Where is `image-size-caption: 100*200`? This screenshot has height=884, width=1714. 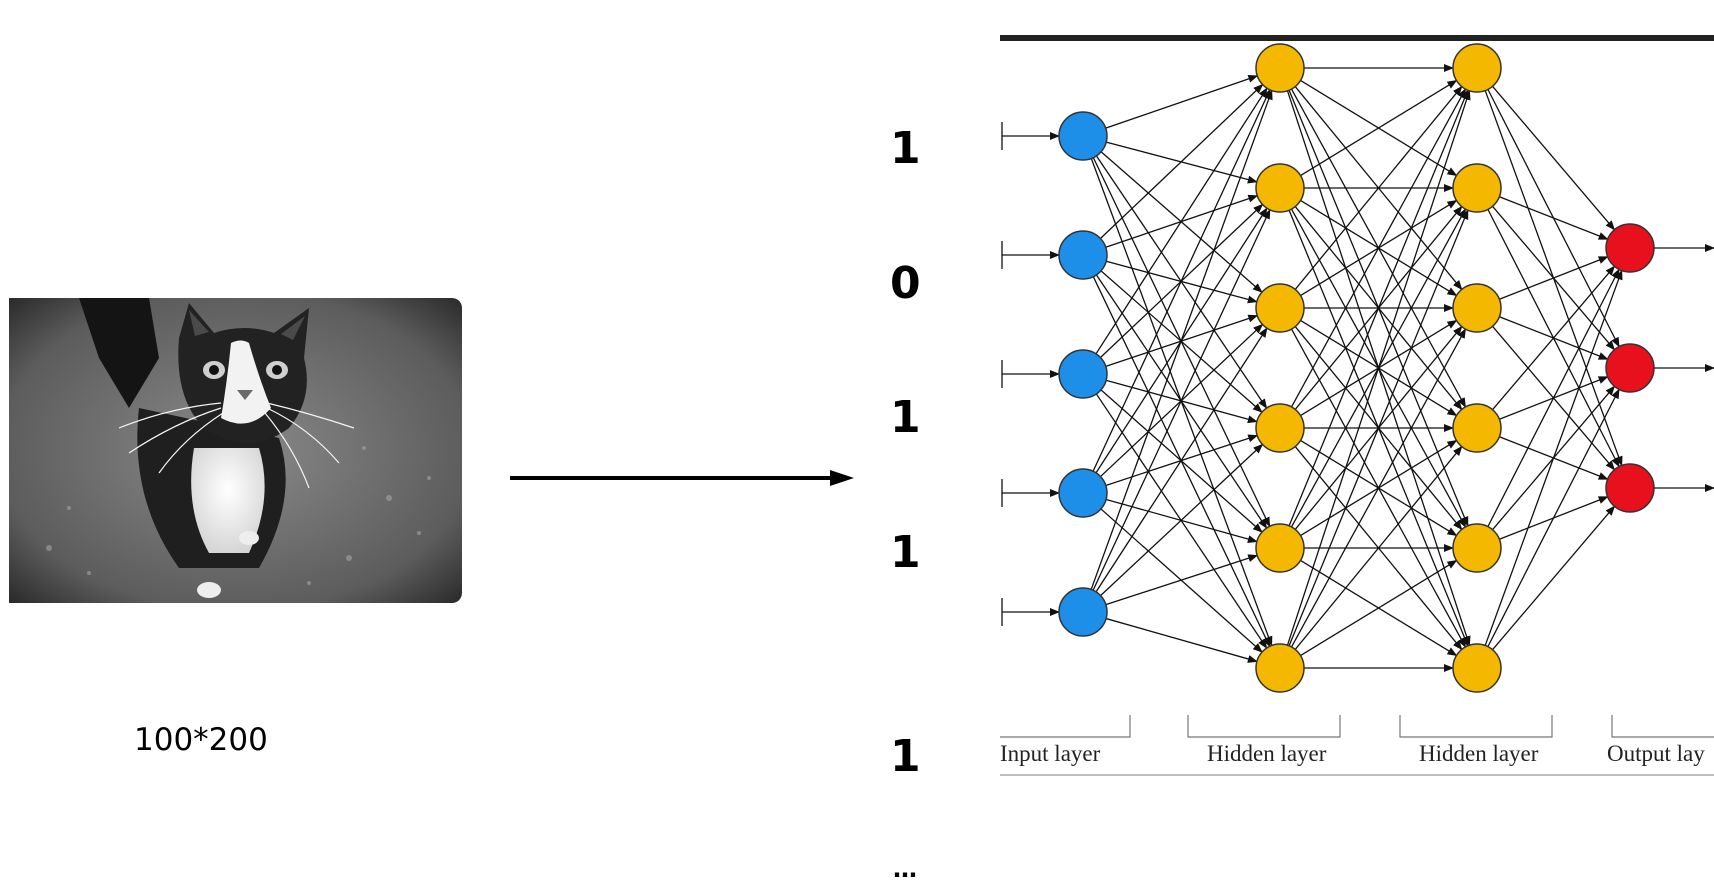 image-size-caption: 100*200 is located at coordinates (201, 740).